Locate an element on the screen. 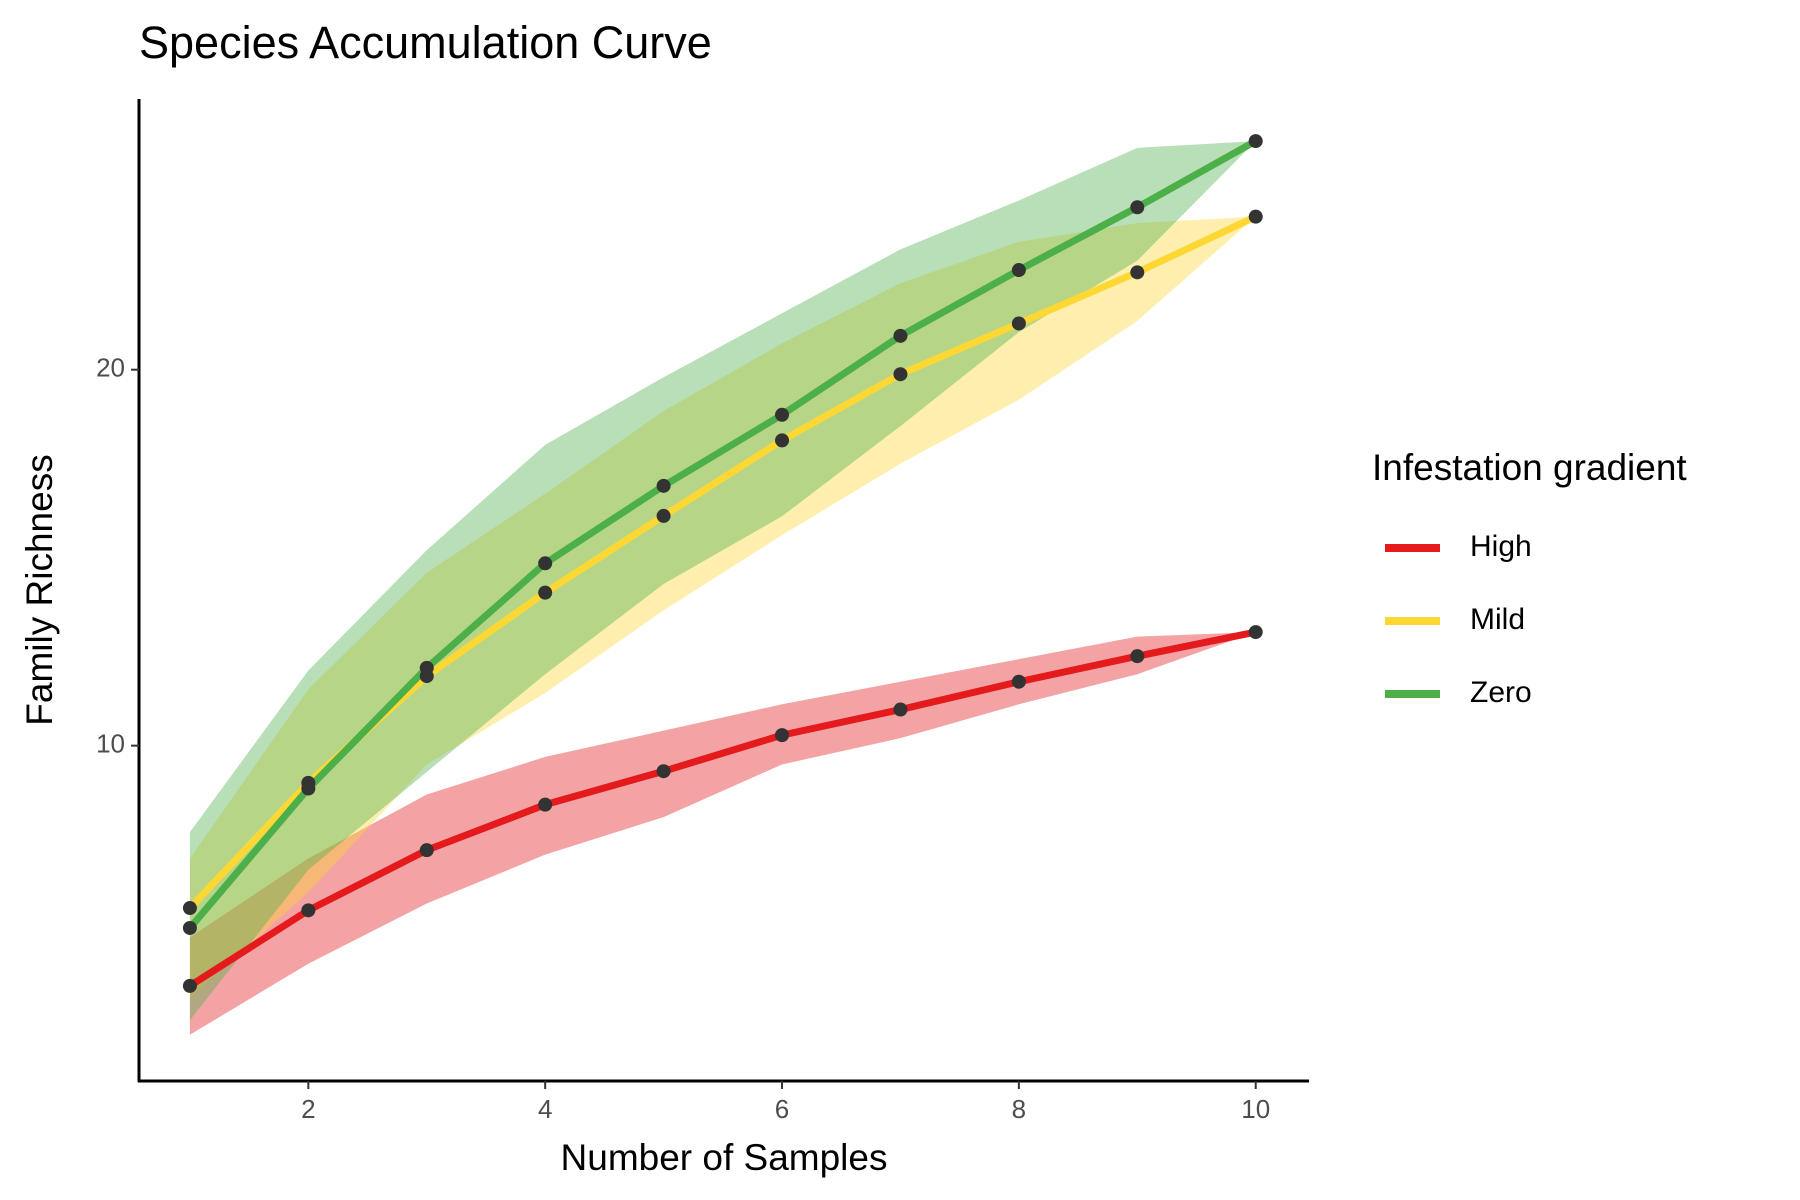  chart-title: Species Accumulation Curve is located at coordinates (425, 42).